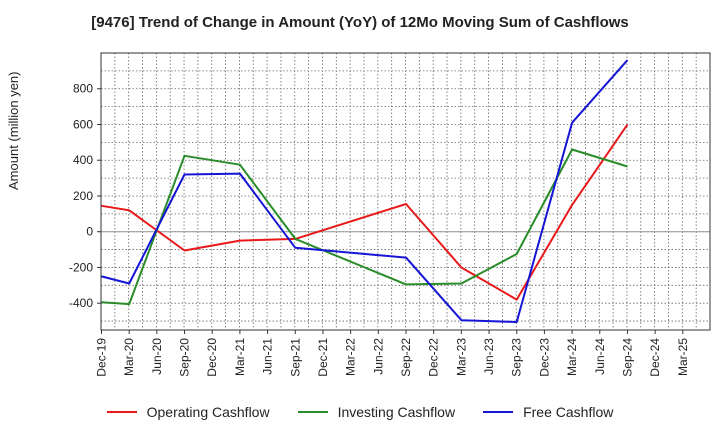 The width and height of the screenshot is (720, 440). I want to click on x-tick-label: Sep-20, so click(185, 357).